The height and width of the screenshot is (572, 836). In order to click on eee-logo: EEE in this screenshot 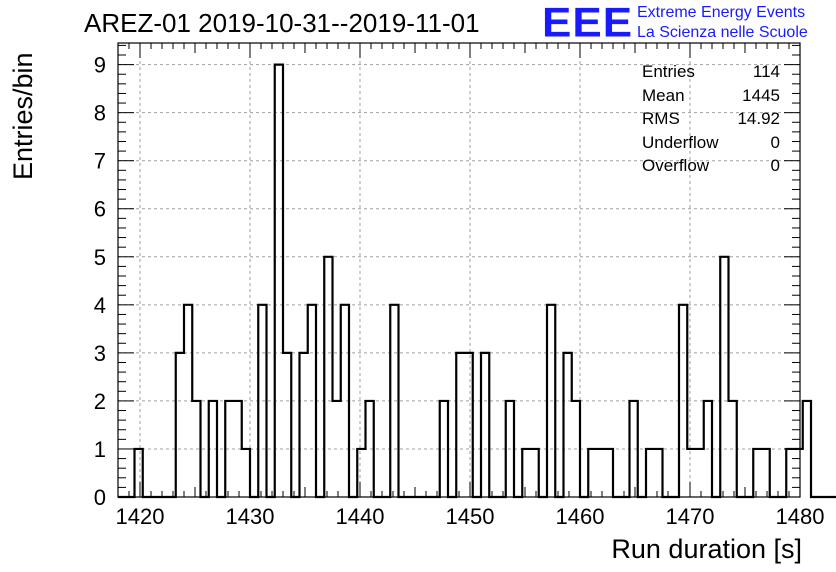, I will do `click(588, 23)`.